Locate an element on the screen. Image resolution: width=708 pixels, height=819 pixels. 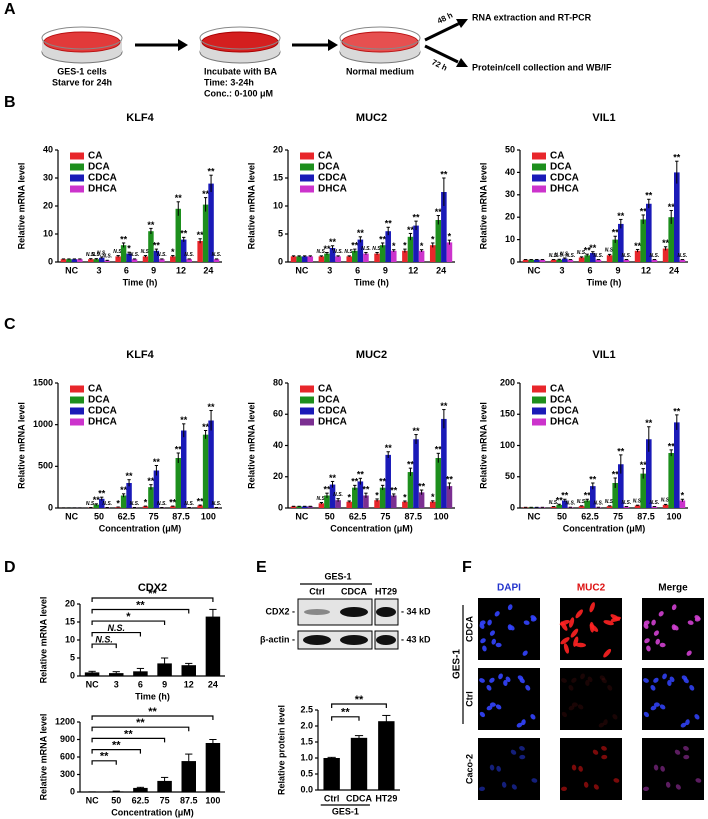
branch-label: RNA extraction and RT-PCR is located at coordinates (532, 17).